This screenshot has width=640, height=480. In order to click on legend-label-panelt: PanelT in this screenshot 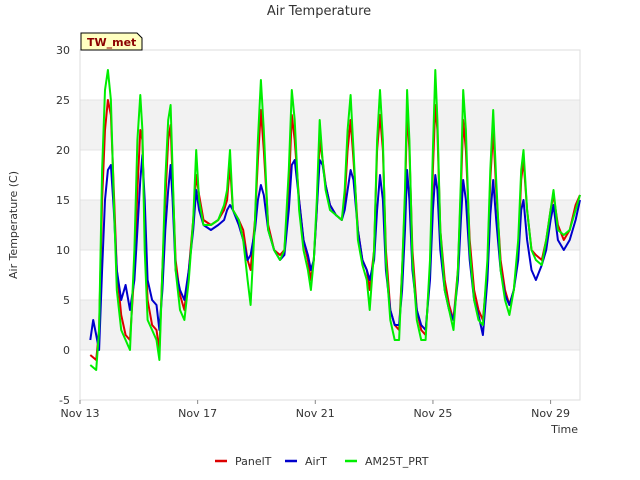, I will do `click(253, 461)`.